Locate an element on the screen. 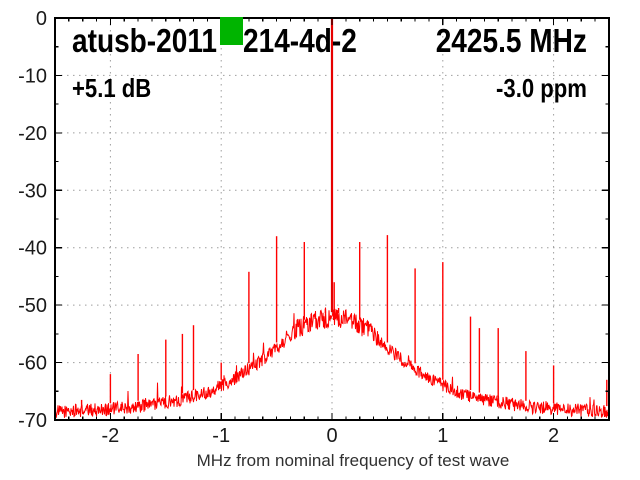  y-tick-label: -70 is located at coordinates (32, 421).